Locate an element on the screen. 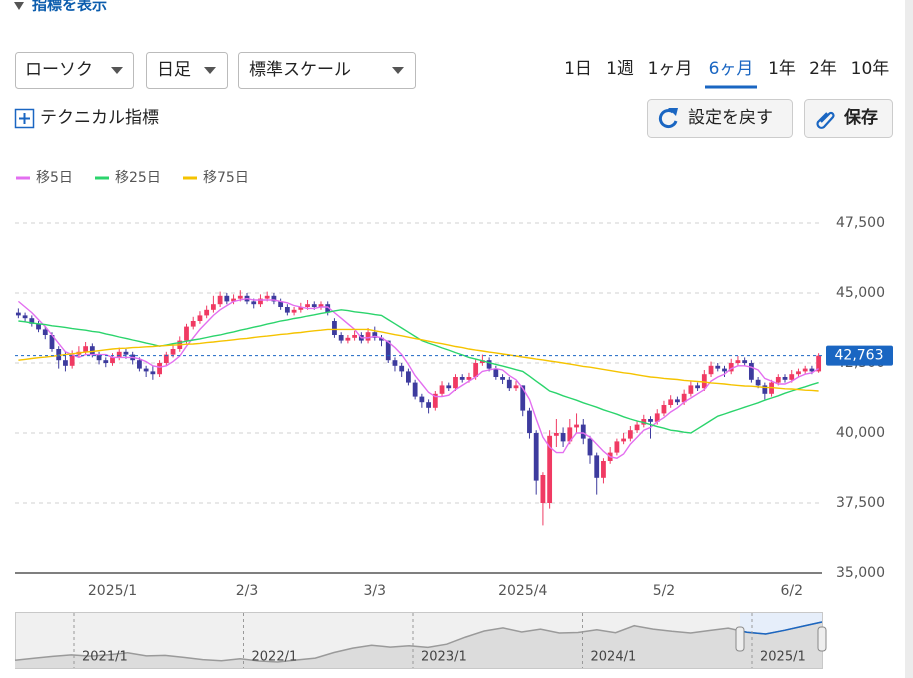  button-label: 保存 is located at coordinates (860, 117).